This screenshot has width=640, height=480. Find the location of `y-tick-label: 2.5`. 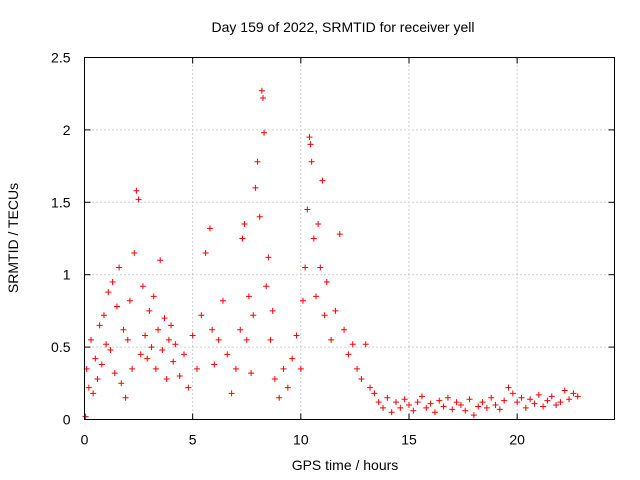

y-tick-label: 2.5 is located at coordinates (61, 58).